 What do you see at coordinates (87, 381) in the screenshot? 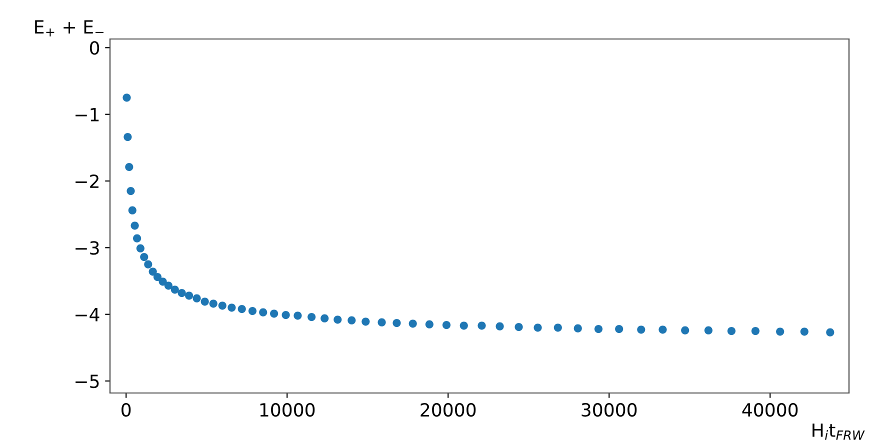
I see `y-tick-label: −5` at bounding box center [87, 381].